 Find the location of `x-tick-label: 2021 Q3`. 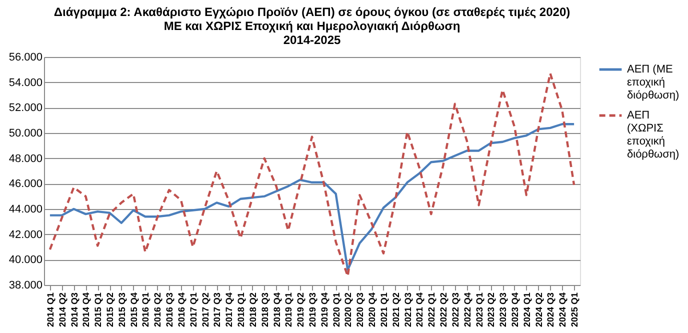

x-tick-label: 2021 Q3 is located at coordinates (407, 310).